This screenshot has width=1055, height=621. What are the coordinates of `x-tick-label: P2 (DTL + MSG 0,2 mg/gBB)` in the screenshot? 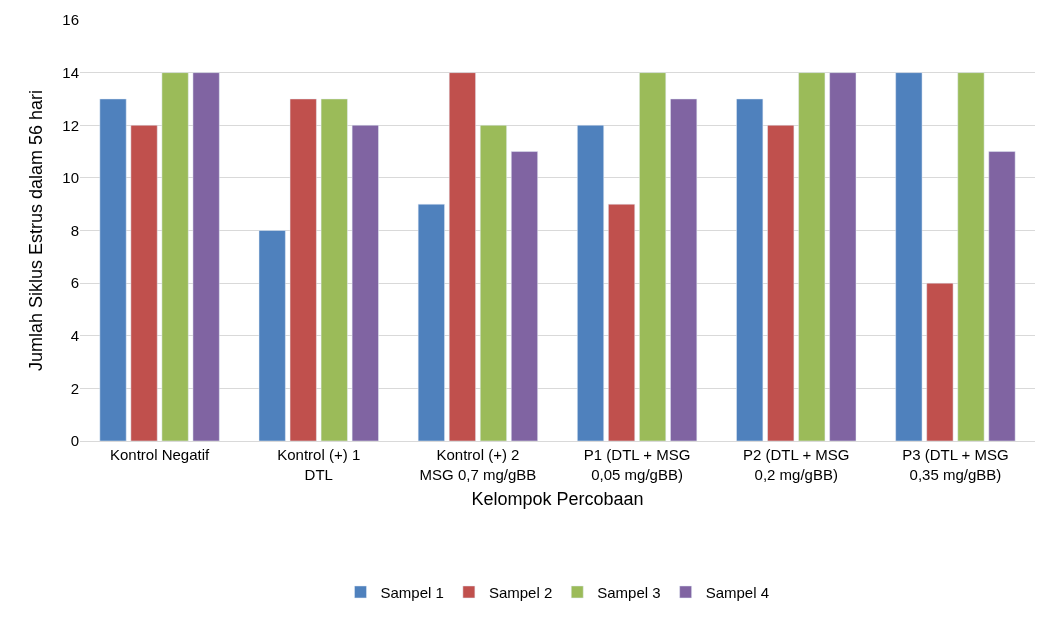 It's located at (796, 464).